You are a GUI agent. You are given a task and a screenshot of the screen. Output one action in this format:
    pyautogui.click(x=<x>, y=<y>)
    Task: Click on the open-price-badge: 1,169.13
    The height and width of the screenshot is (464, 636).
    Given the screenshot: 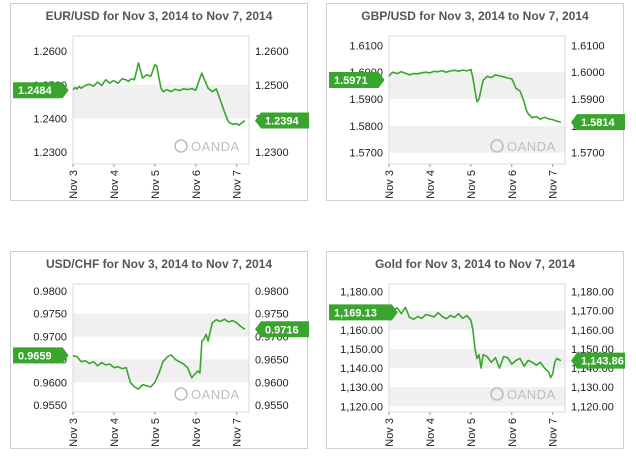 What is the action you would take?
    pyautogui.click(x=363, y=312)
    